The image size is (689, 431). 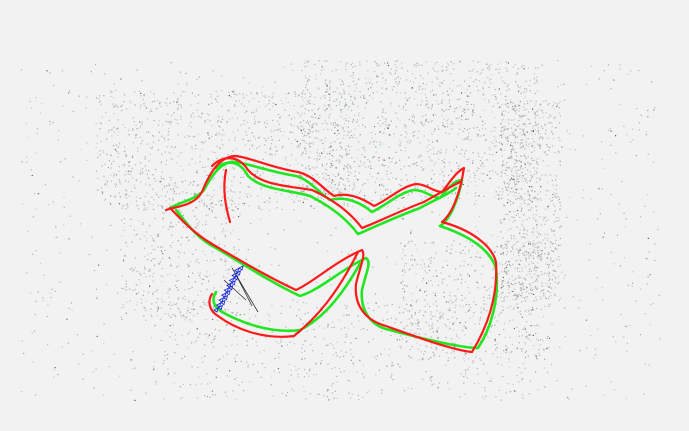 What do you see at coordinates (227, 196) in the screenshot?
I see `estimated-branch` at bounding box center [227, 196].